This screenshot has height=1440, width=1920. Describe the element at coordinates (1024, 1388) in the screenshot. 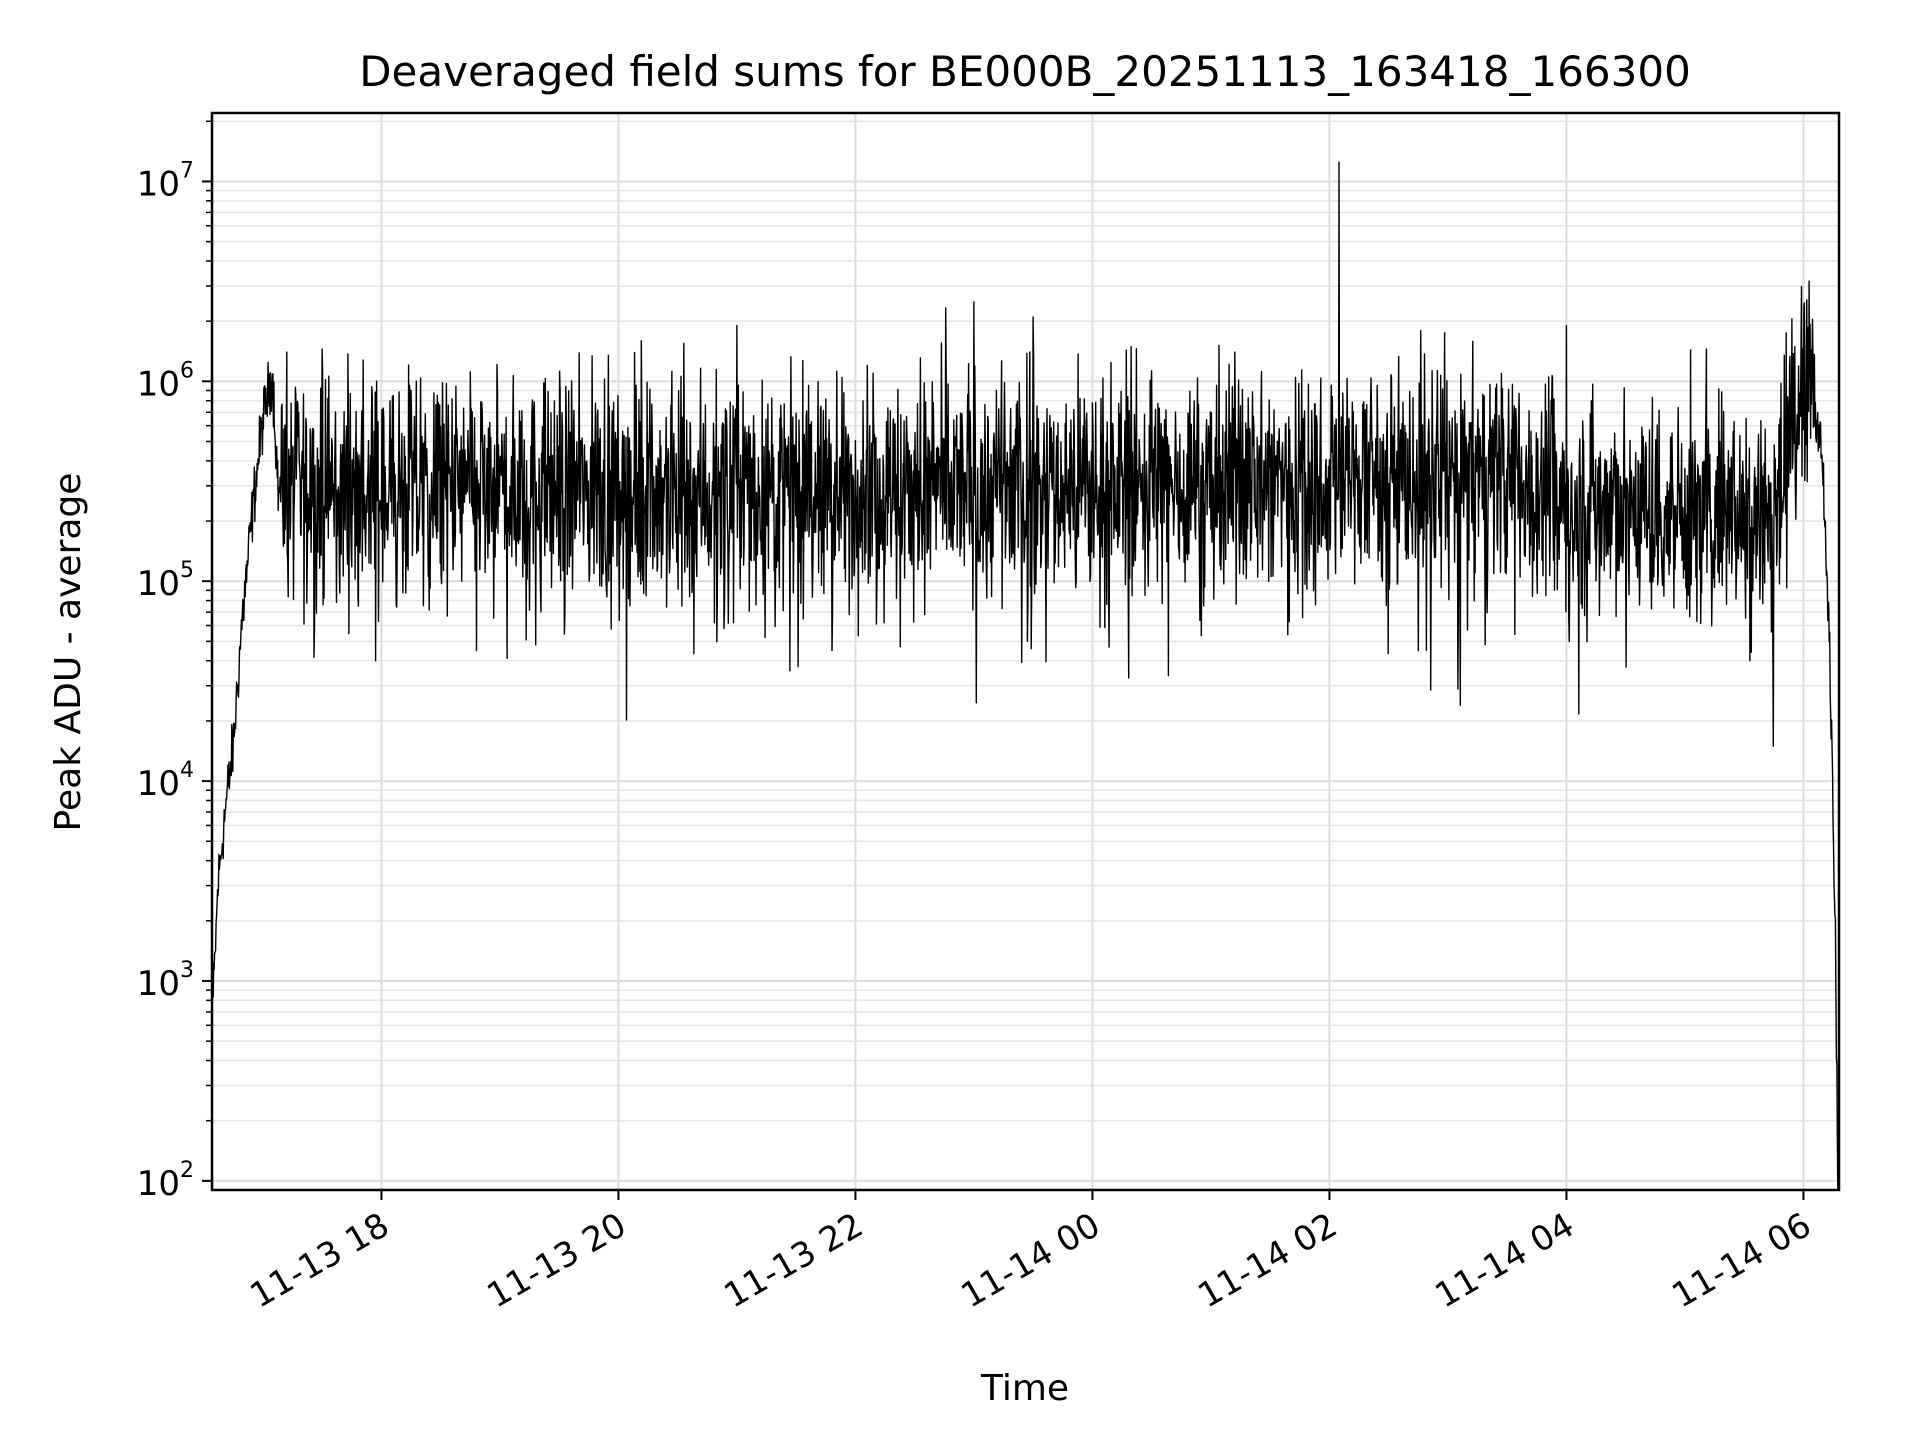

I see `x-axis-label: Time` at that location.